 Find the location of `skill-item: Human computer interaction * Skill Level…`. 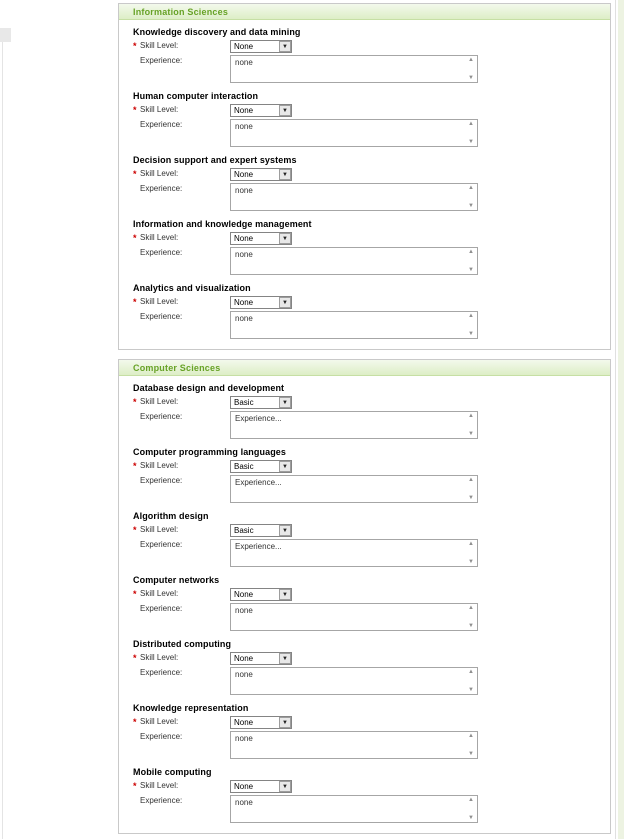

skill-item: Human computer interaction * Skill Level… is located at coordinates (365, 119).